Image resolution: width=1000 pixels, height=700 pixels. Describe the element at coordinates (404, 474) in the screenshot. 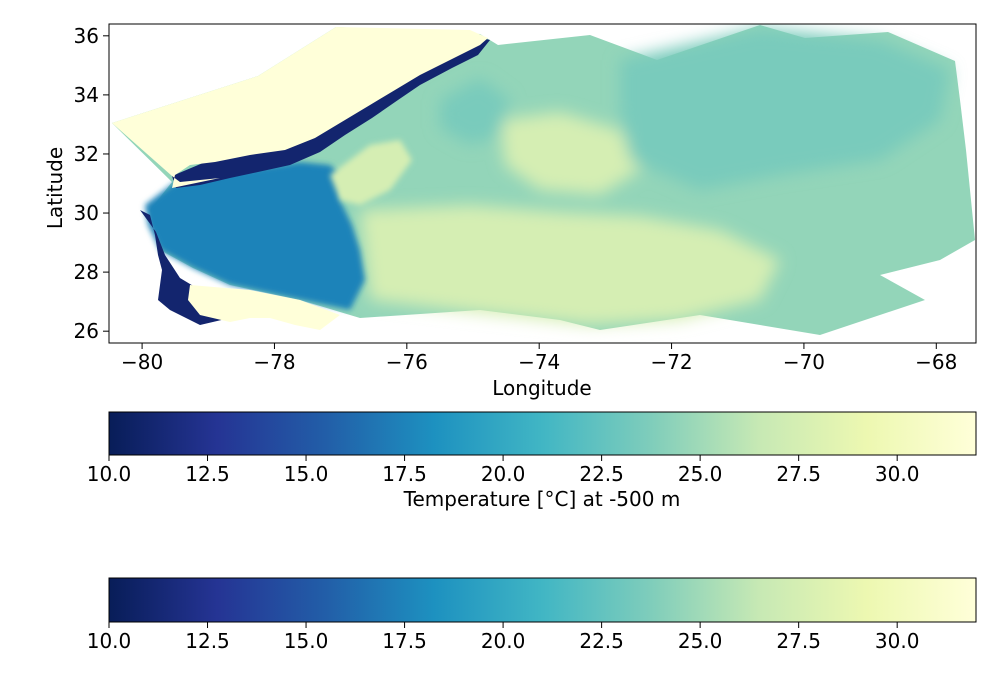

I see `colorbar-1-tick-label: 17.5` at that location.